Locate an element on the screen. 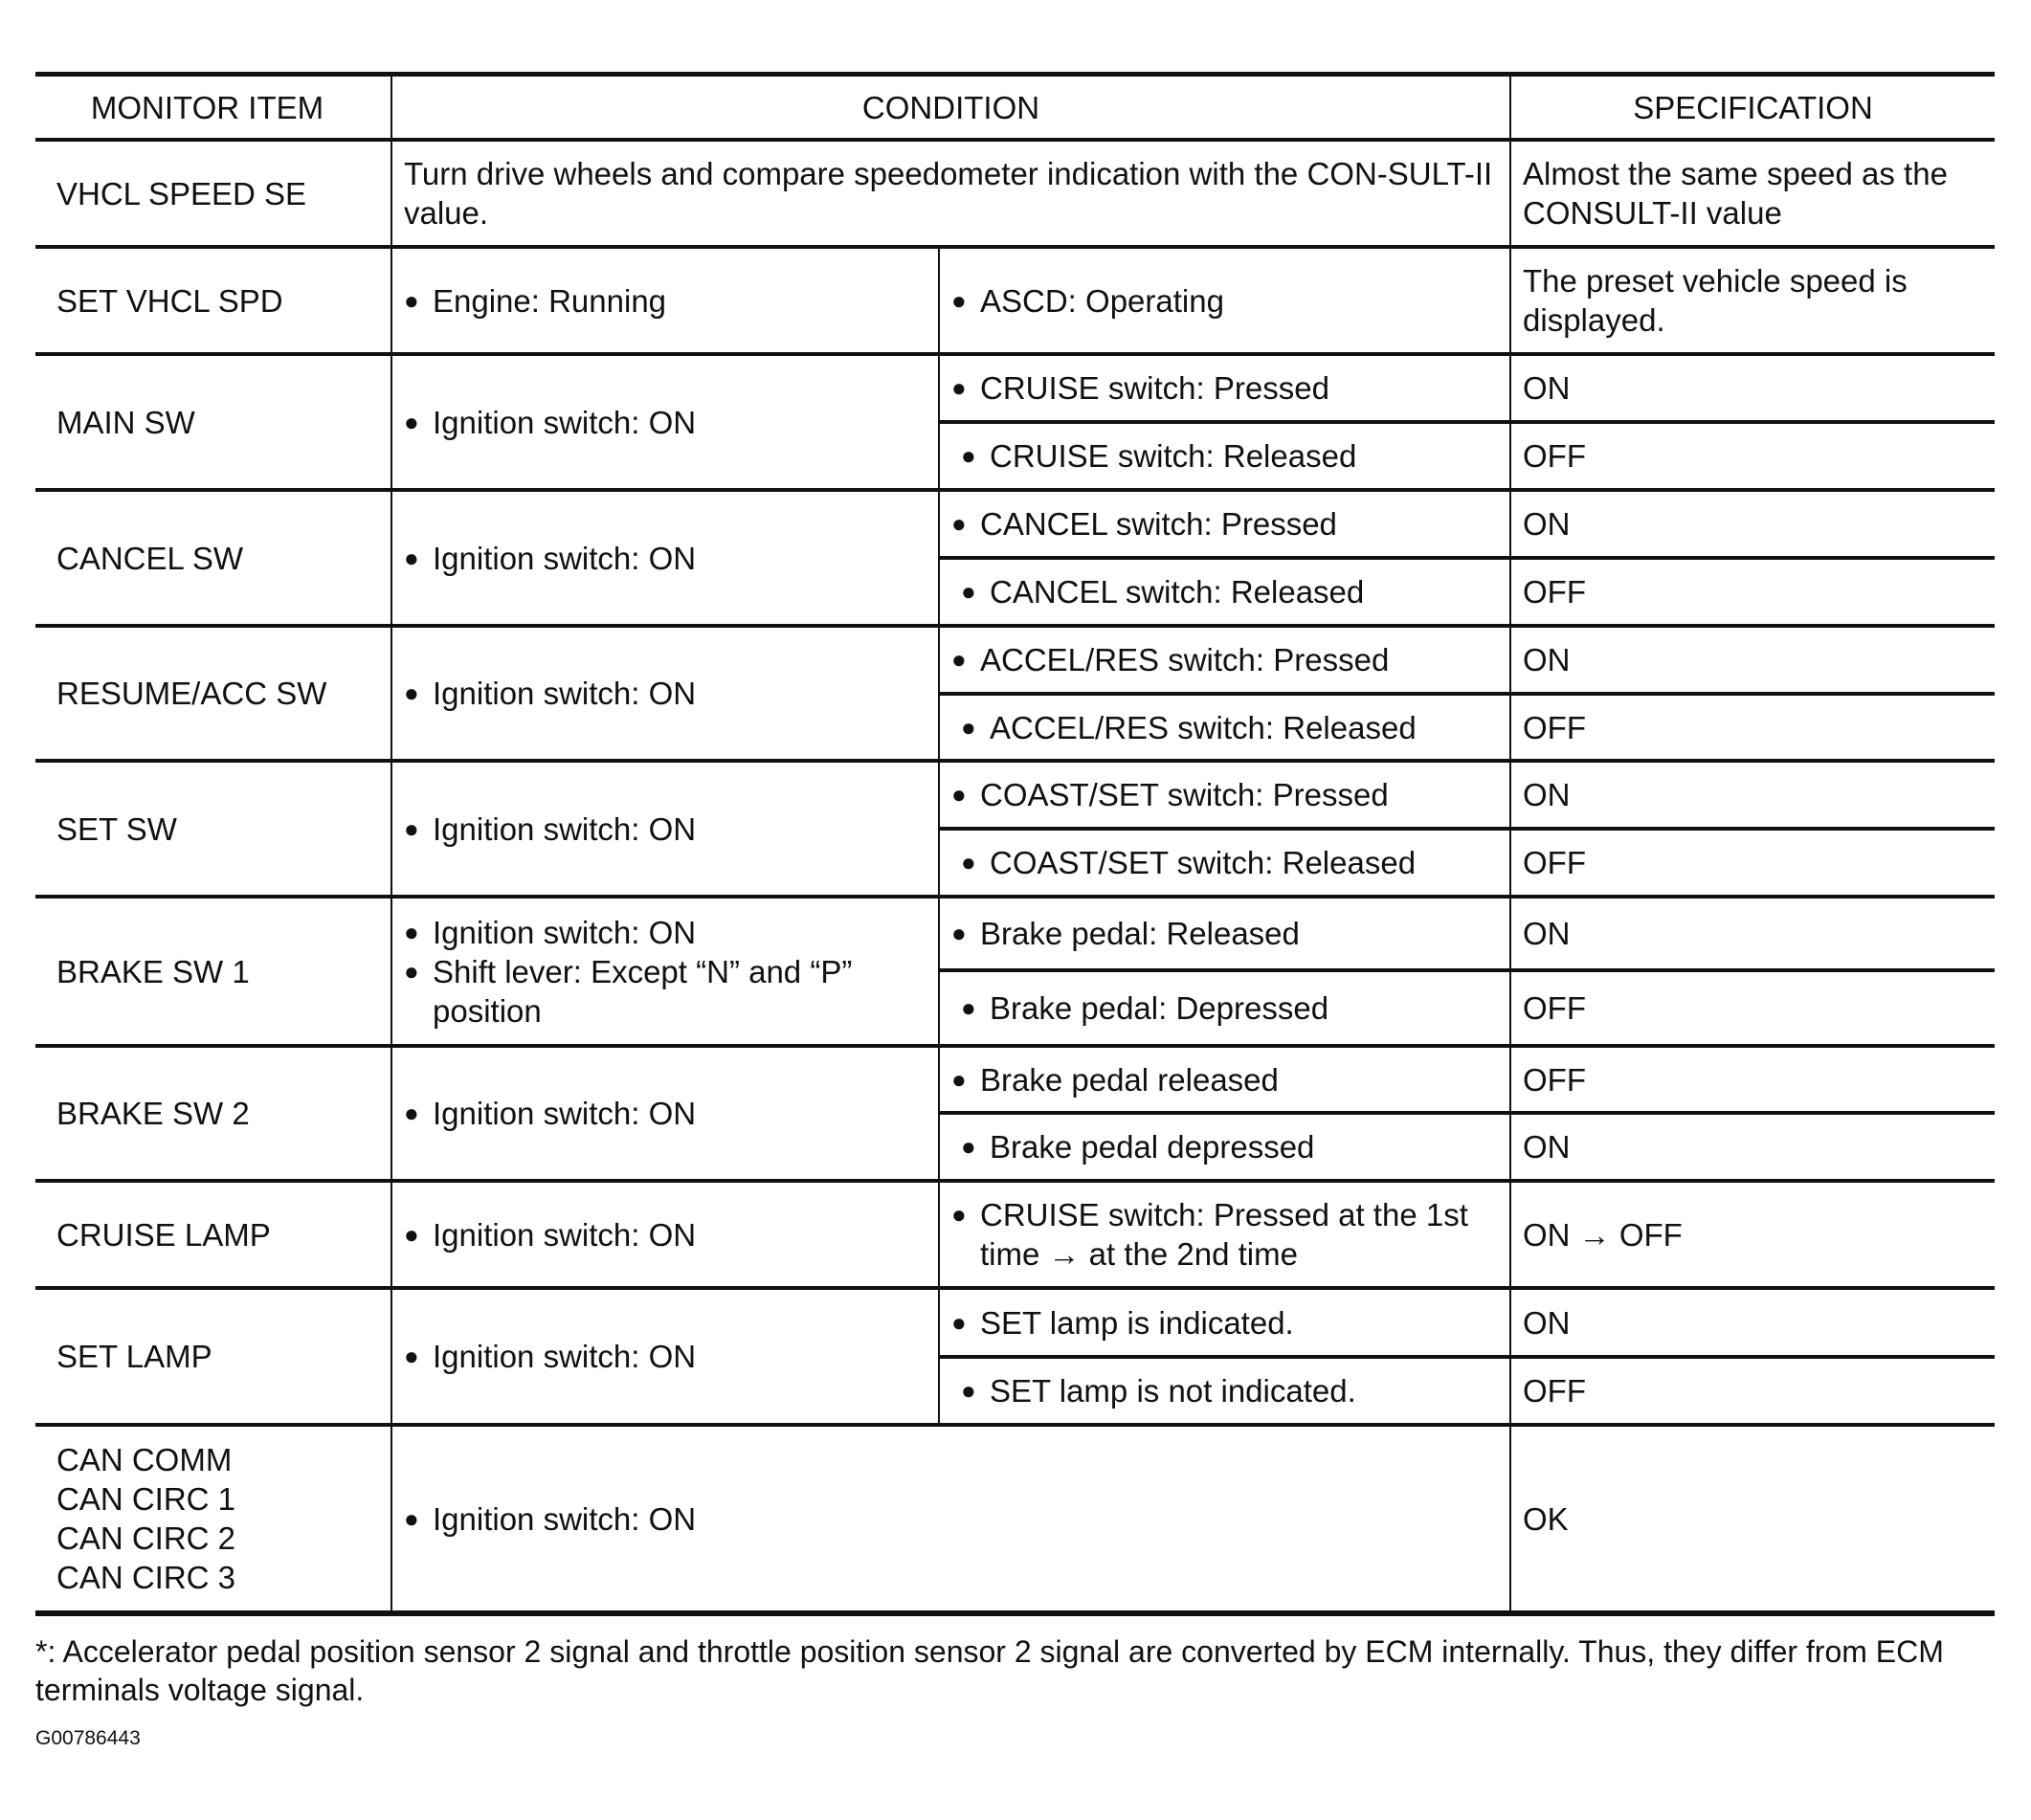  monitor-item-name: CAN CIRC 1 is located at coordinates (146, 1499).